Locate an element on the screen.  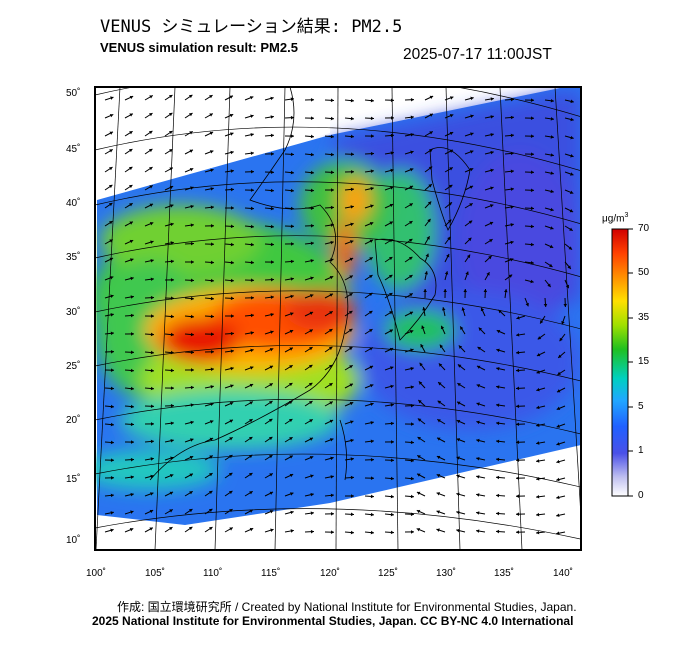
lat-label: 15˚ is located at coordinates (73, 479).